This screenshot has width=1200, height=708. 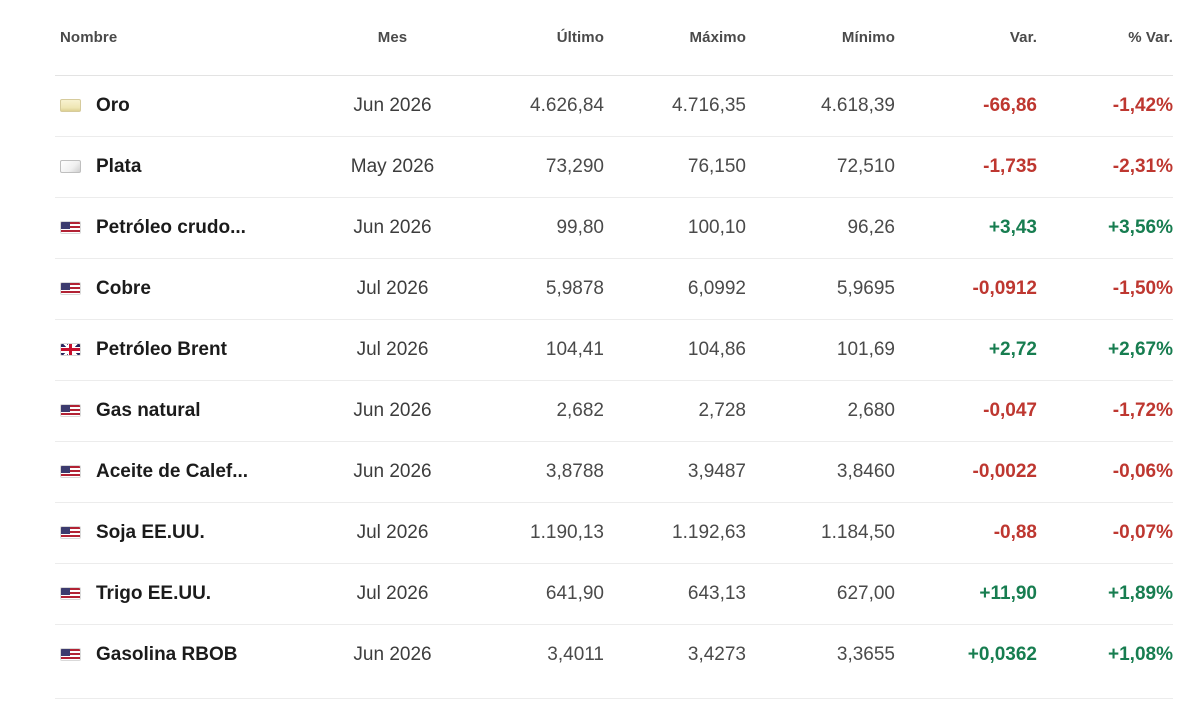 What do you see at coordinates (966, 471) in the screenshot?
I see `change-cell: -0,0022` at bounding box center [966, 471].